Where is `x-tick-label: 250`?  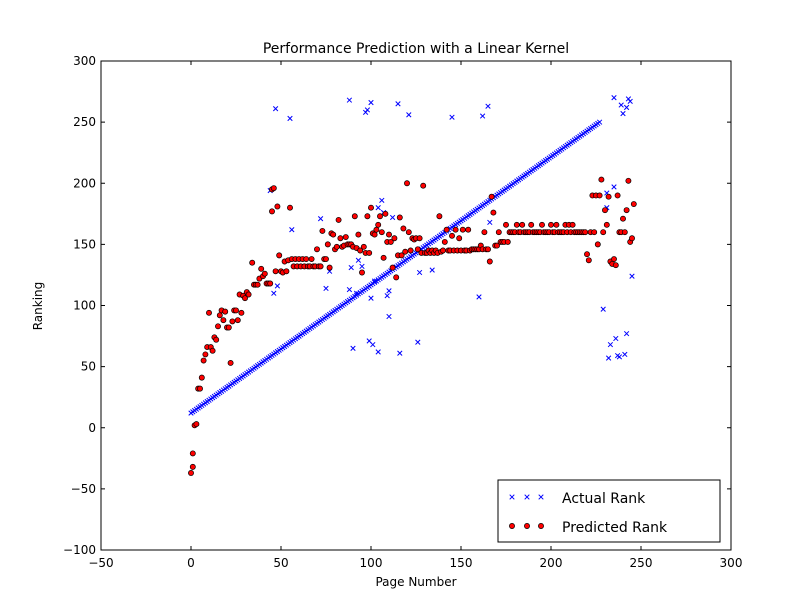
x-tick-label: 250 is located at coordinates (641, 563).